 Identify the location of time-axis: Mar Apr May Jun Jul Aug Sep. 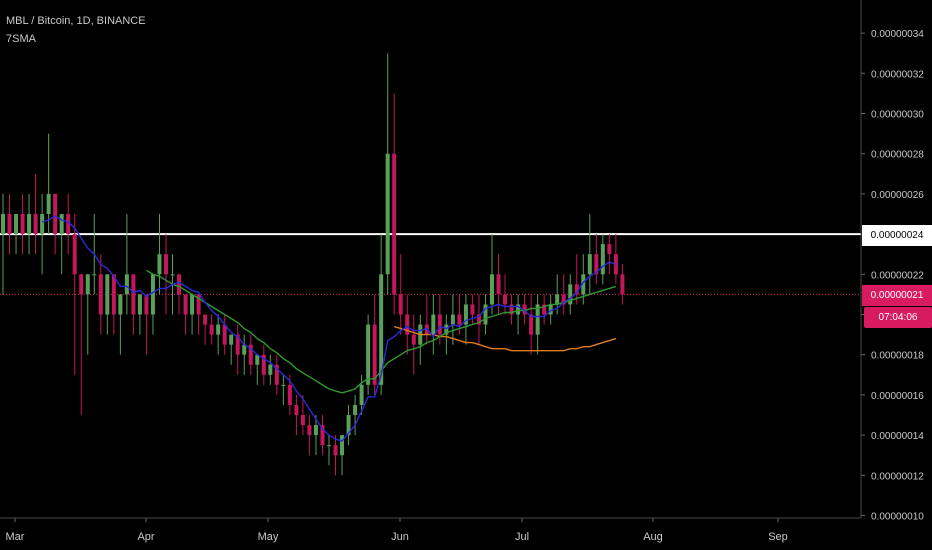
(397, 530).